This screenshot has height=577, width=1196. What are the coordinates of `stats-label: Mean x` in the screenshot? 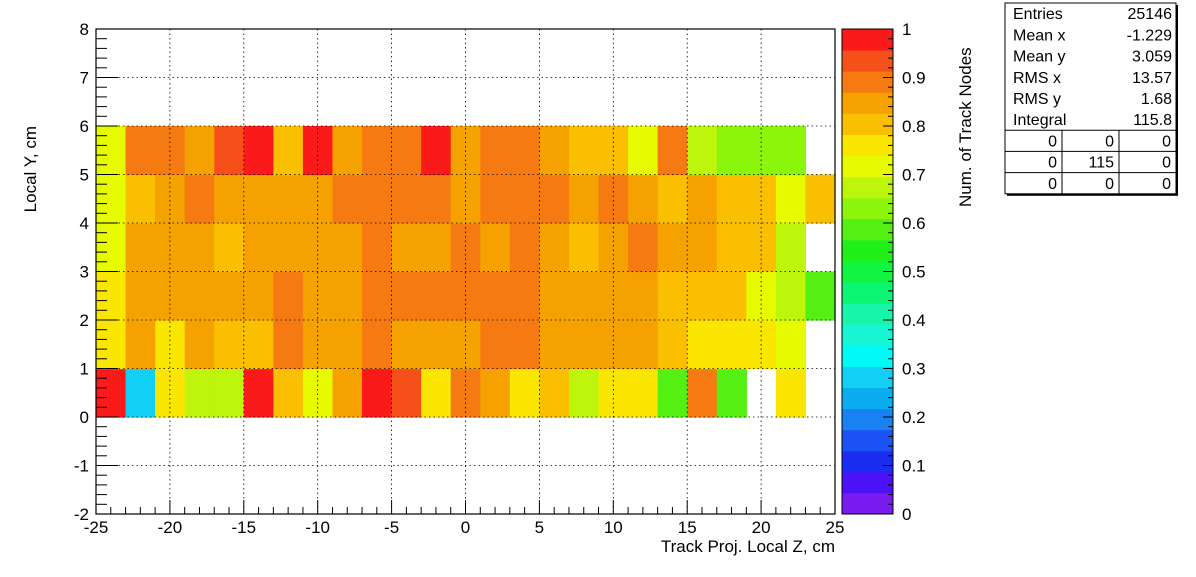 It's located at (1039, 35).